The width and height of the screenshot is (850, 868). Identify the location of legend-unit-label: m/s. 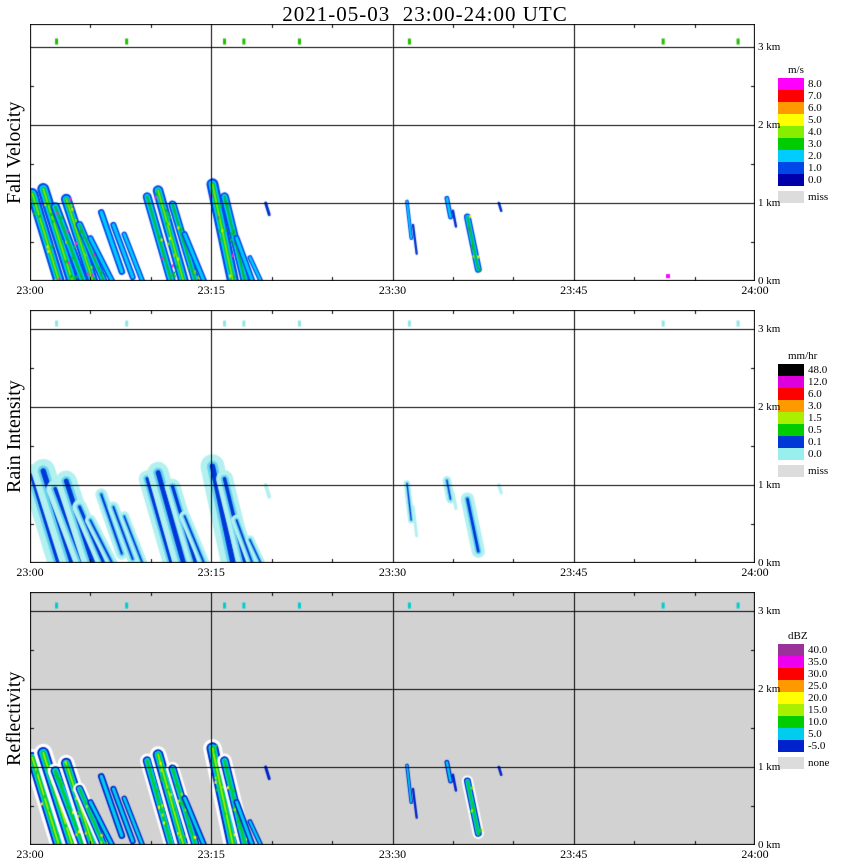
(796, 70).